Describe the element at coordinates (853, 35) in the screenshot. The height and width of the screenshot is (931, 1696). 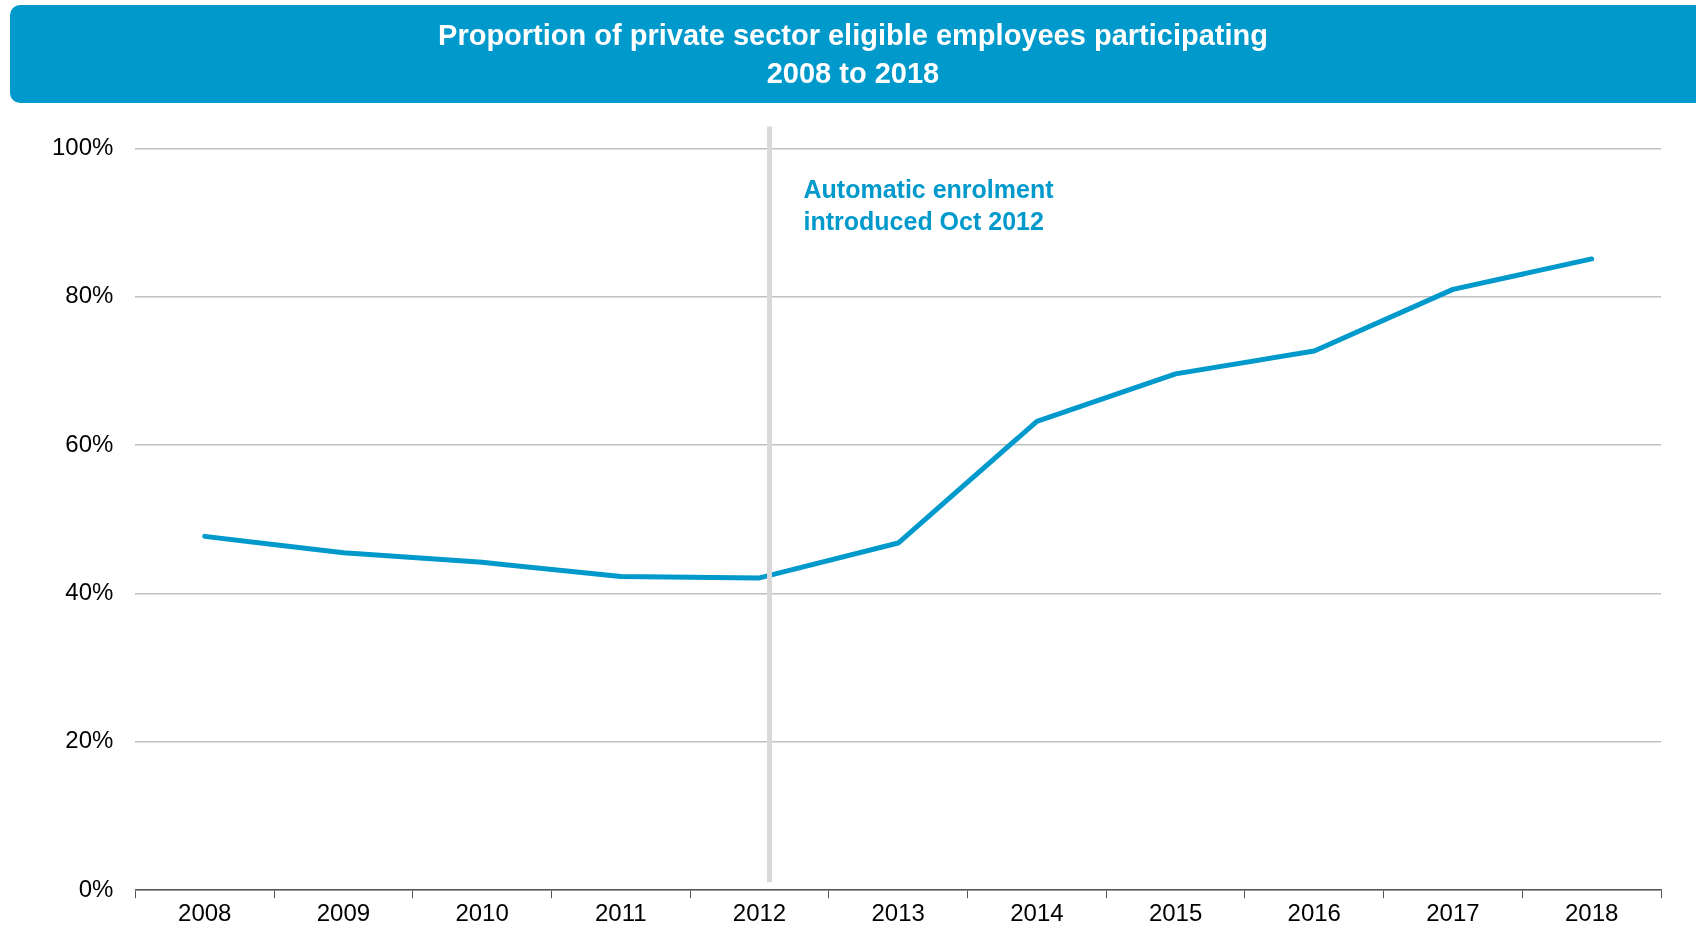
I see `chart-title: Proportion of private sector eligible employees participating` at that location.